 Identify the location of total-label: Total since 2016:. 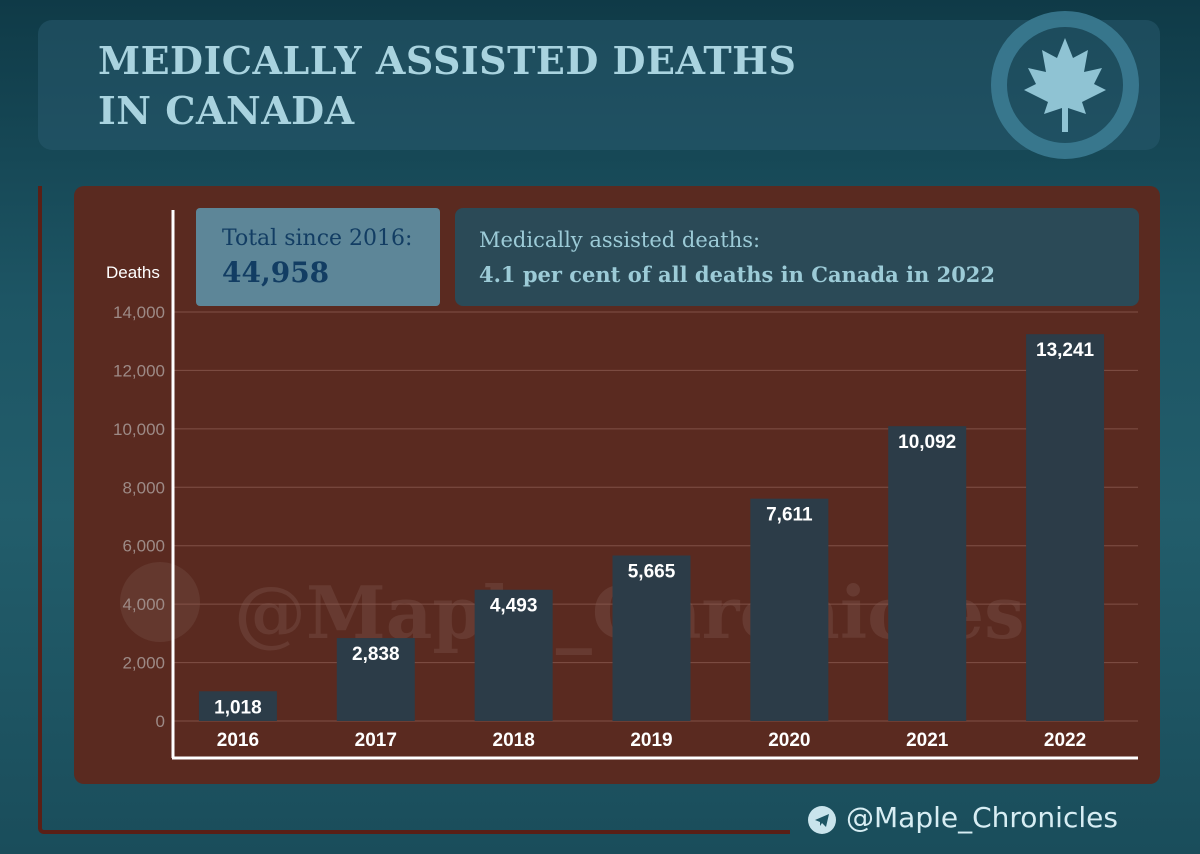
(317, 238).